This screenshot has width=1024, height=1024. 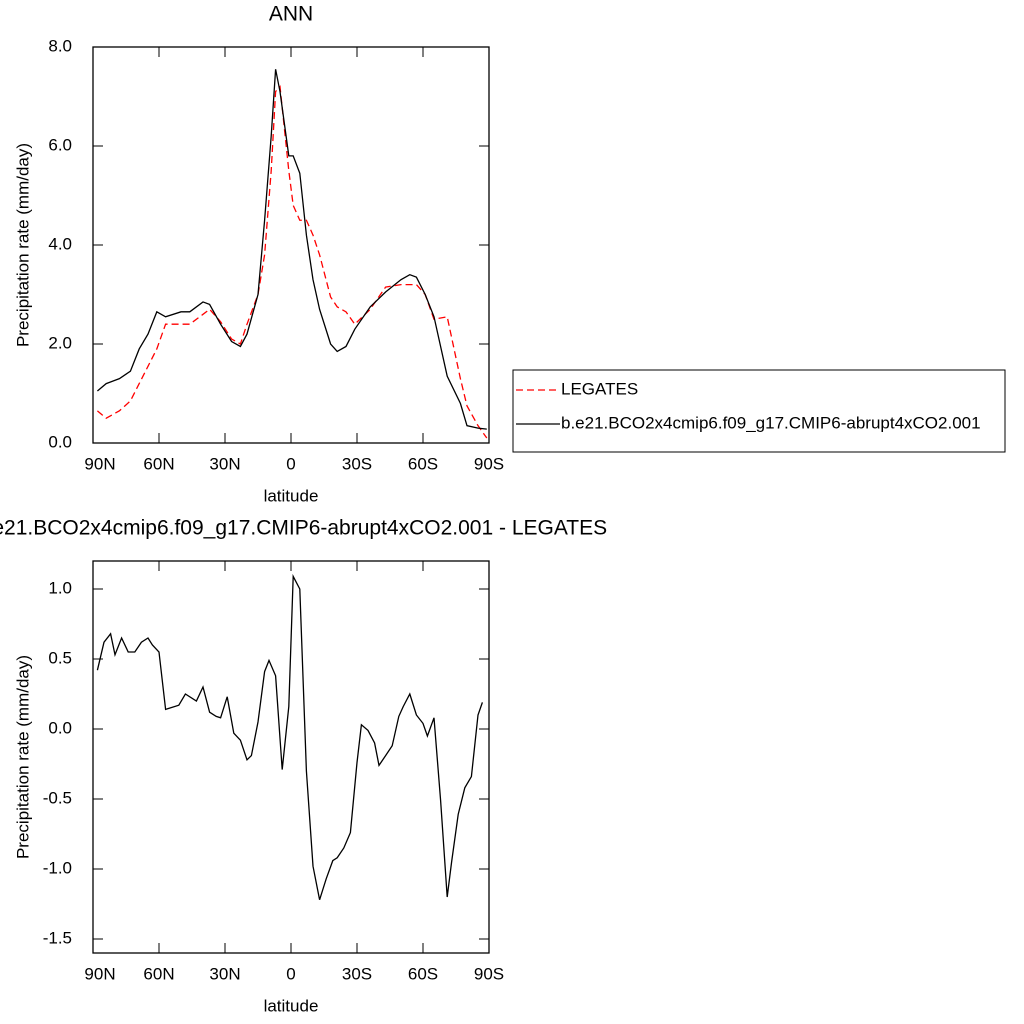 What do you see at coordinates (57, 797) in the screenshot?
I see `y-tick-label: -0.5` at bounding box center [57, 797].